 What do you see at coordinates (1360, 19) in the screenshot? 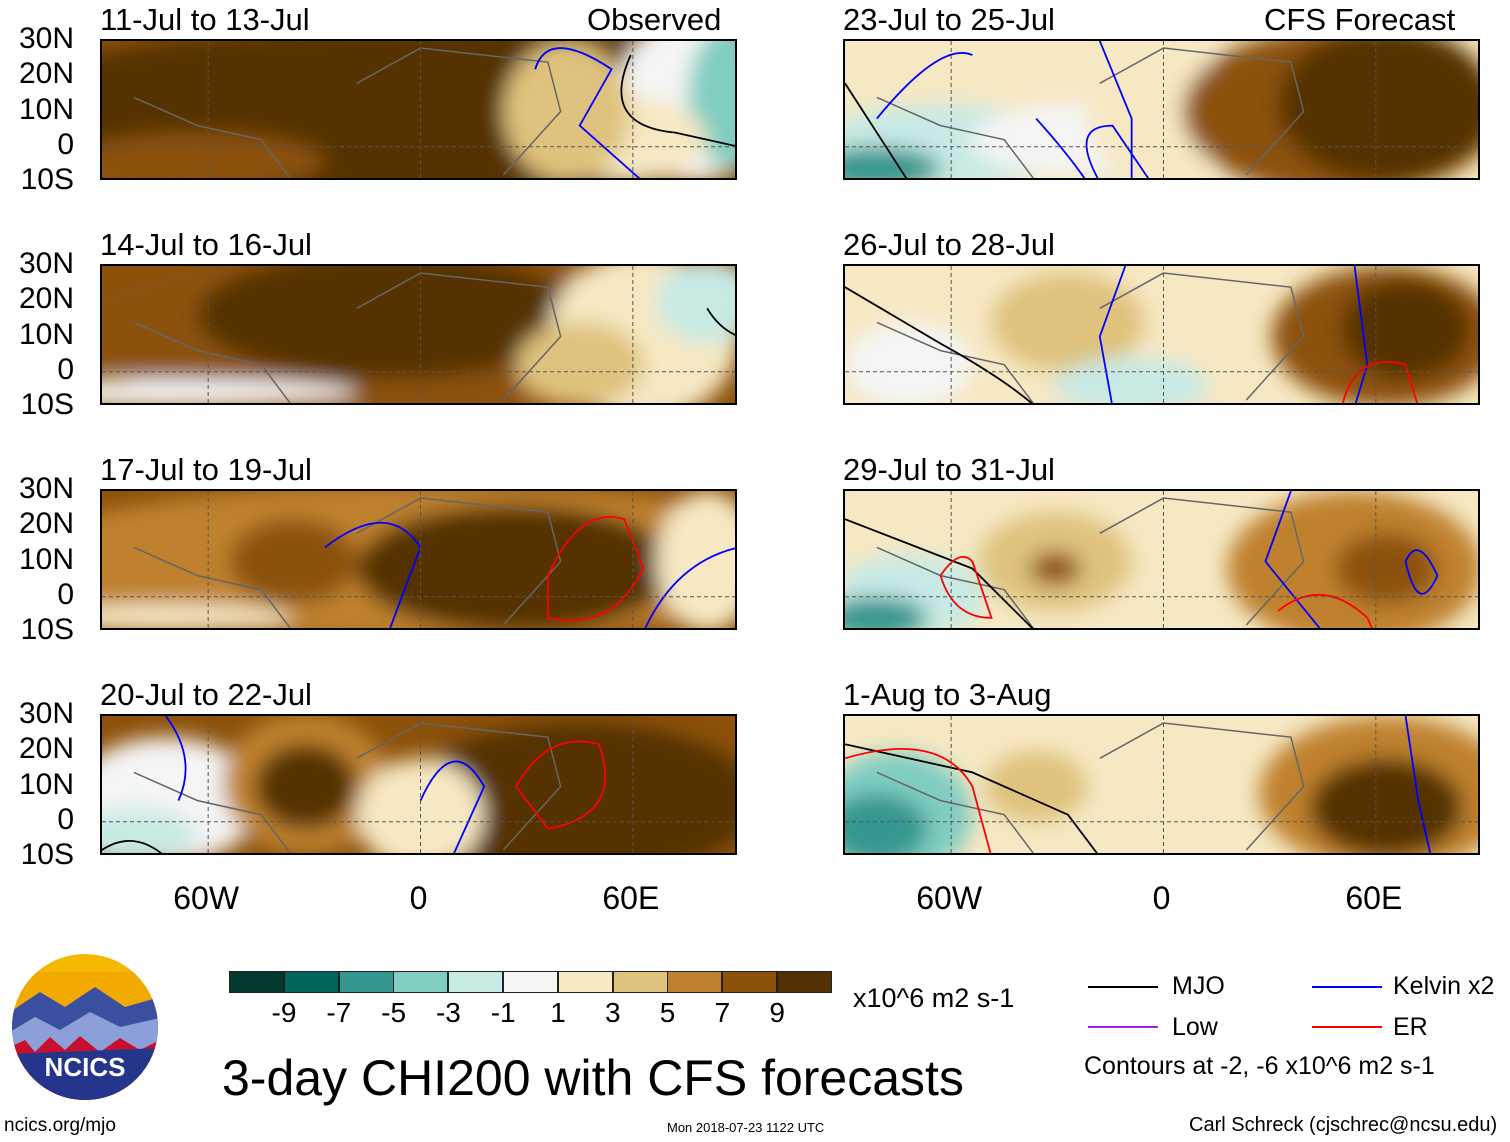
I see `forecast-header: CFS Forecast` at bounding box center [1360, 19].